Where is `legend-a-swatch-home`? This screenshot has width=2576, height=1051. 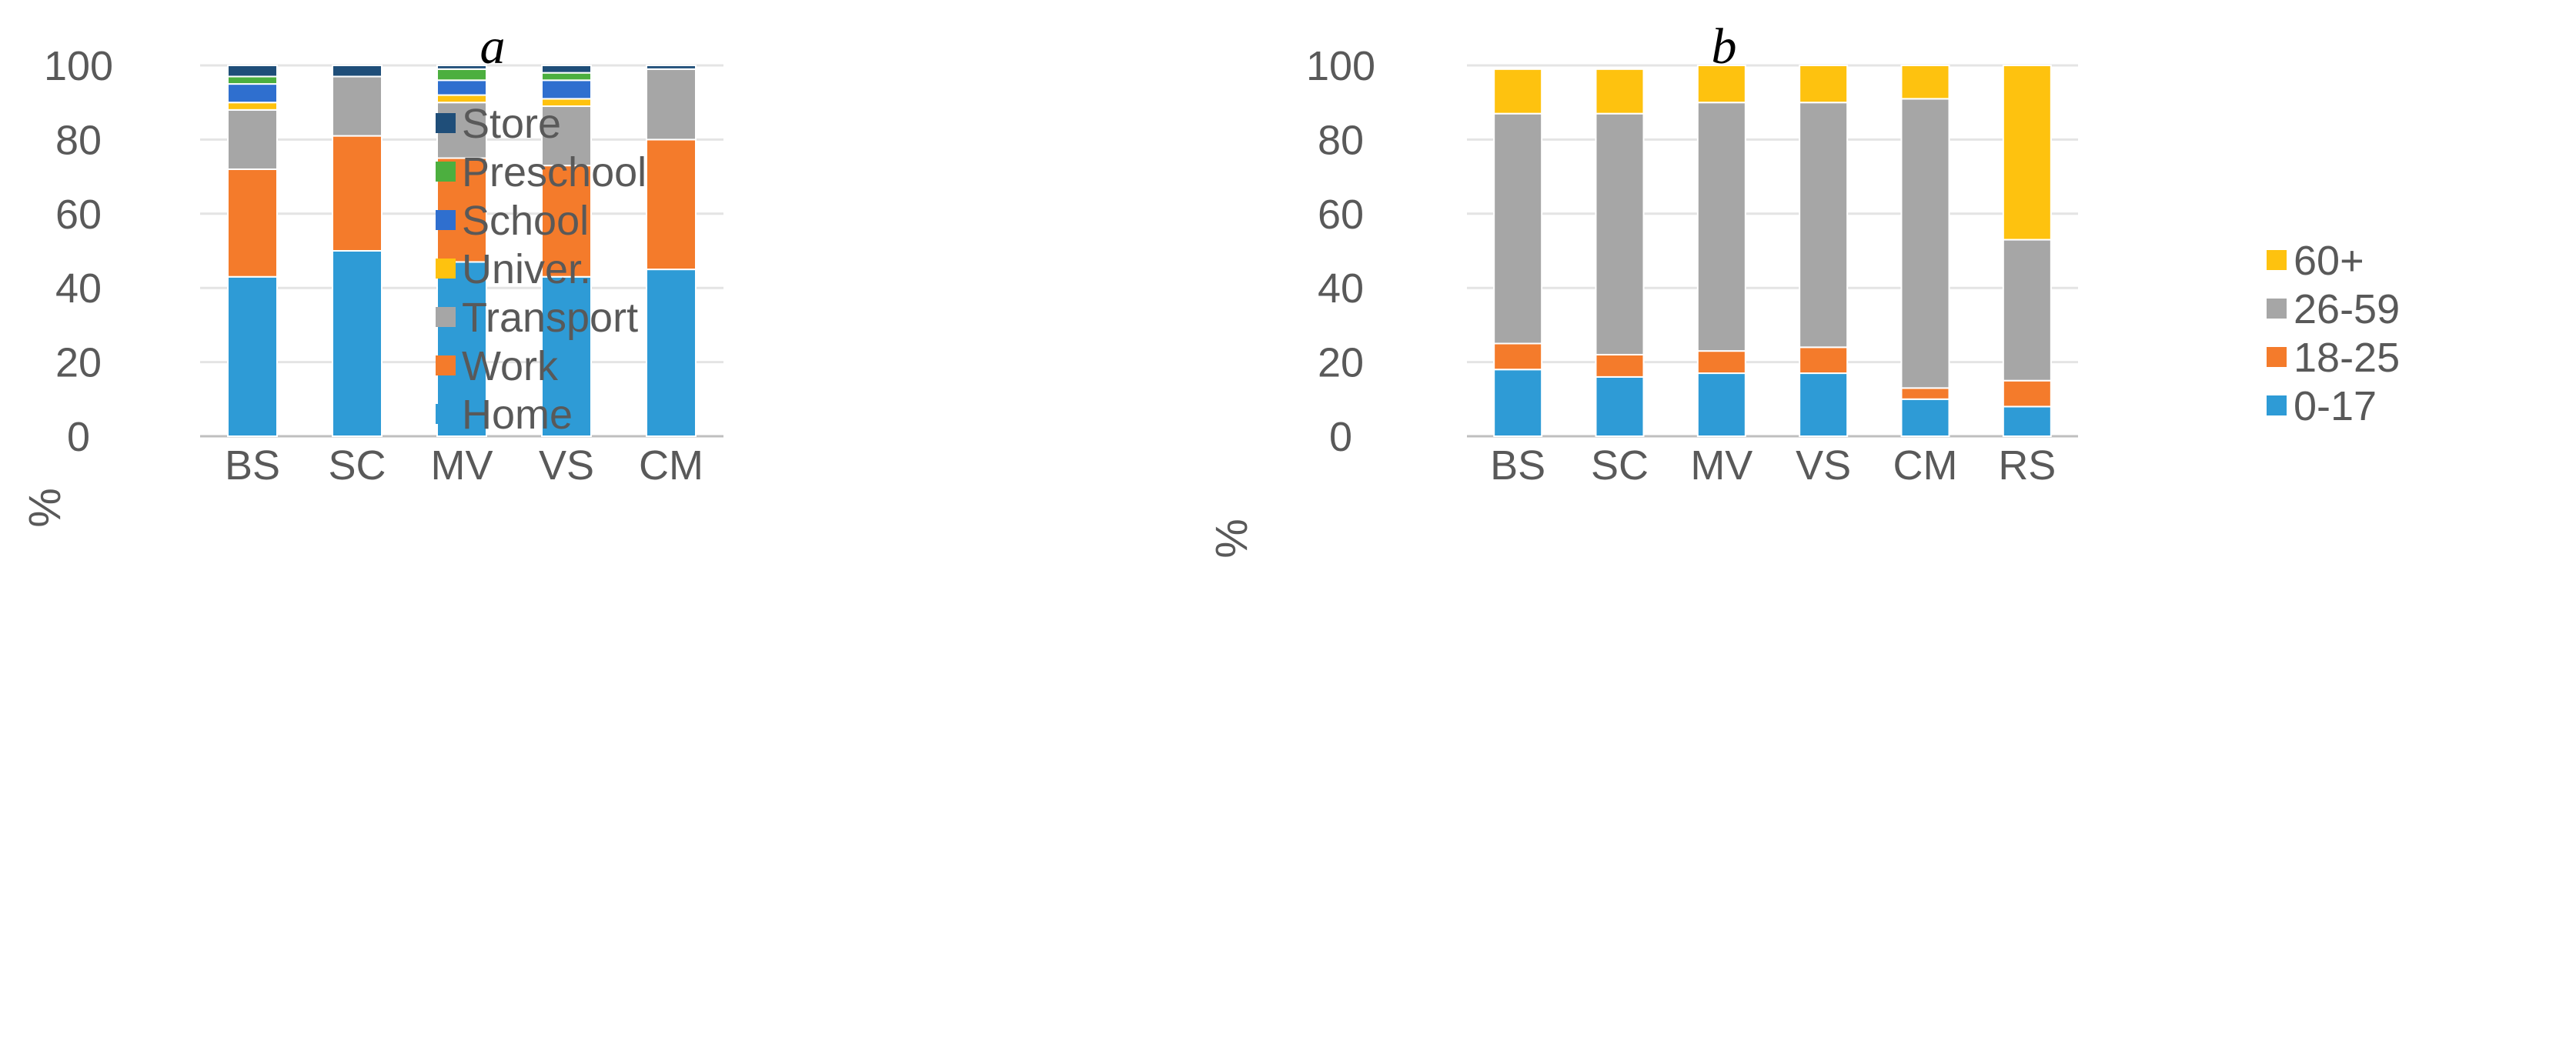
legend-a-swatch-home is located at coordinates (446, 414).